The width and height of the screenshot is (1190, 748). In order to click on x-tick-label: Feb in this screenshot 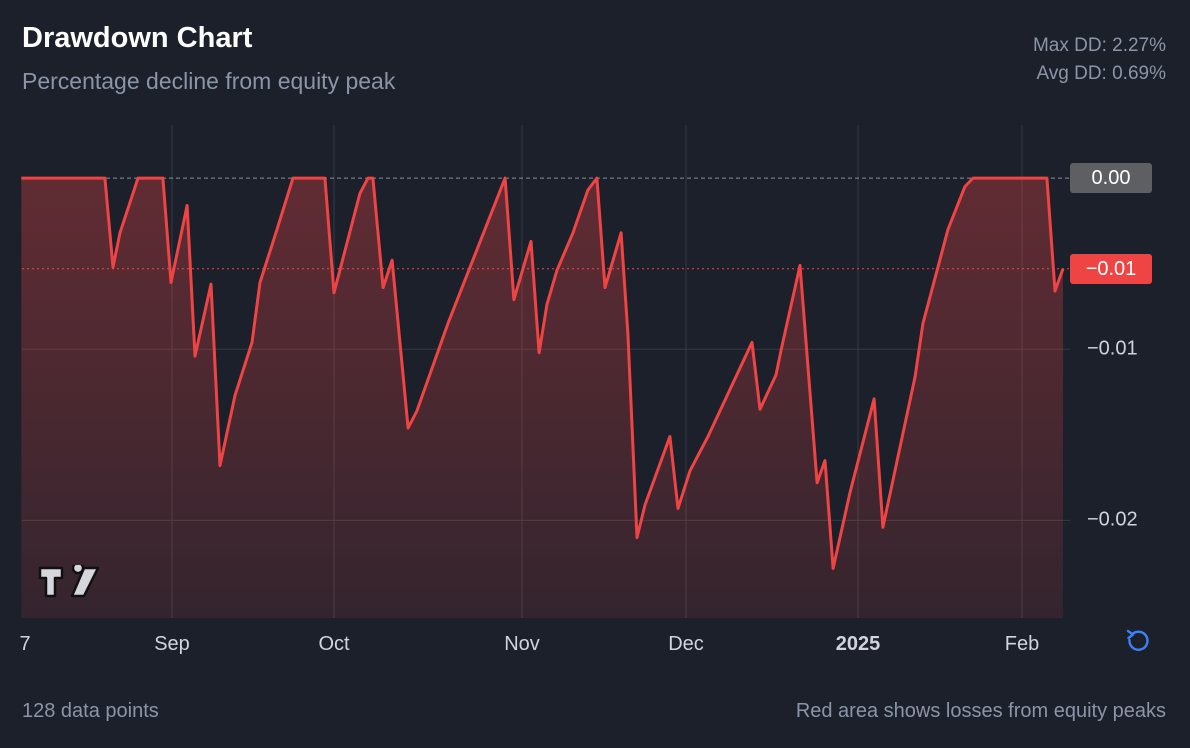, I will do `click(1022, 644)`.